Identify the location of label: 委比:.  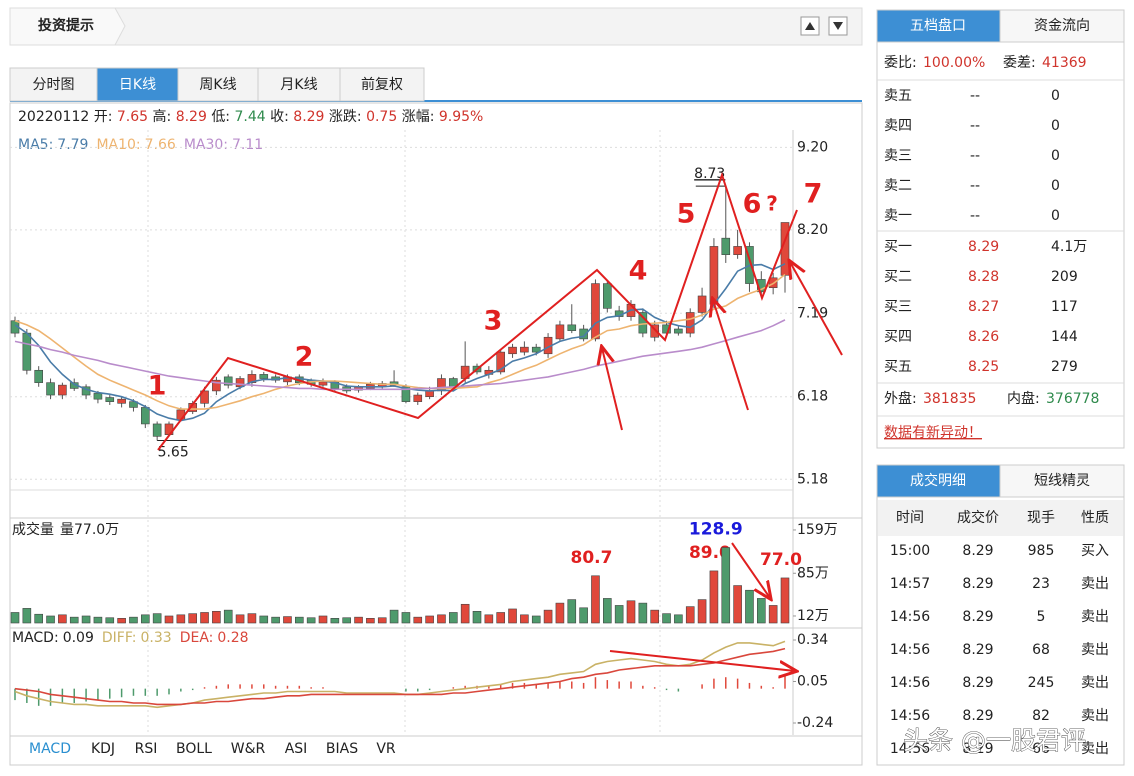
(900, 63).